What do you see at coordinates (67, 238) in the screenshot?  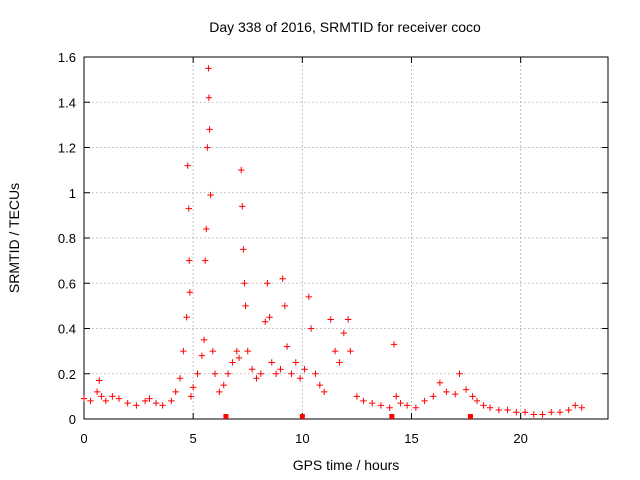 I see `y-tick-label: 0.8` at bounding box center [67, 238].